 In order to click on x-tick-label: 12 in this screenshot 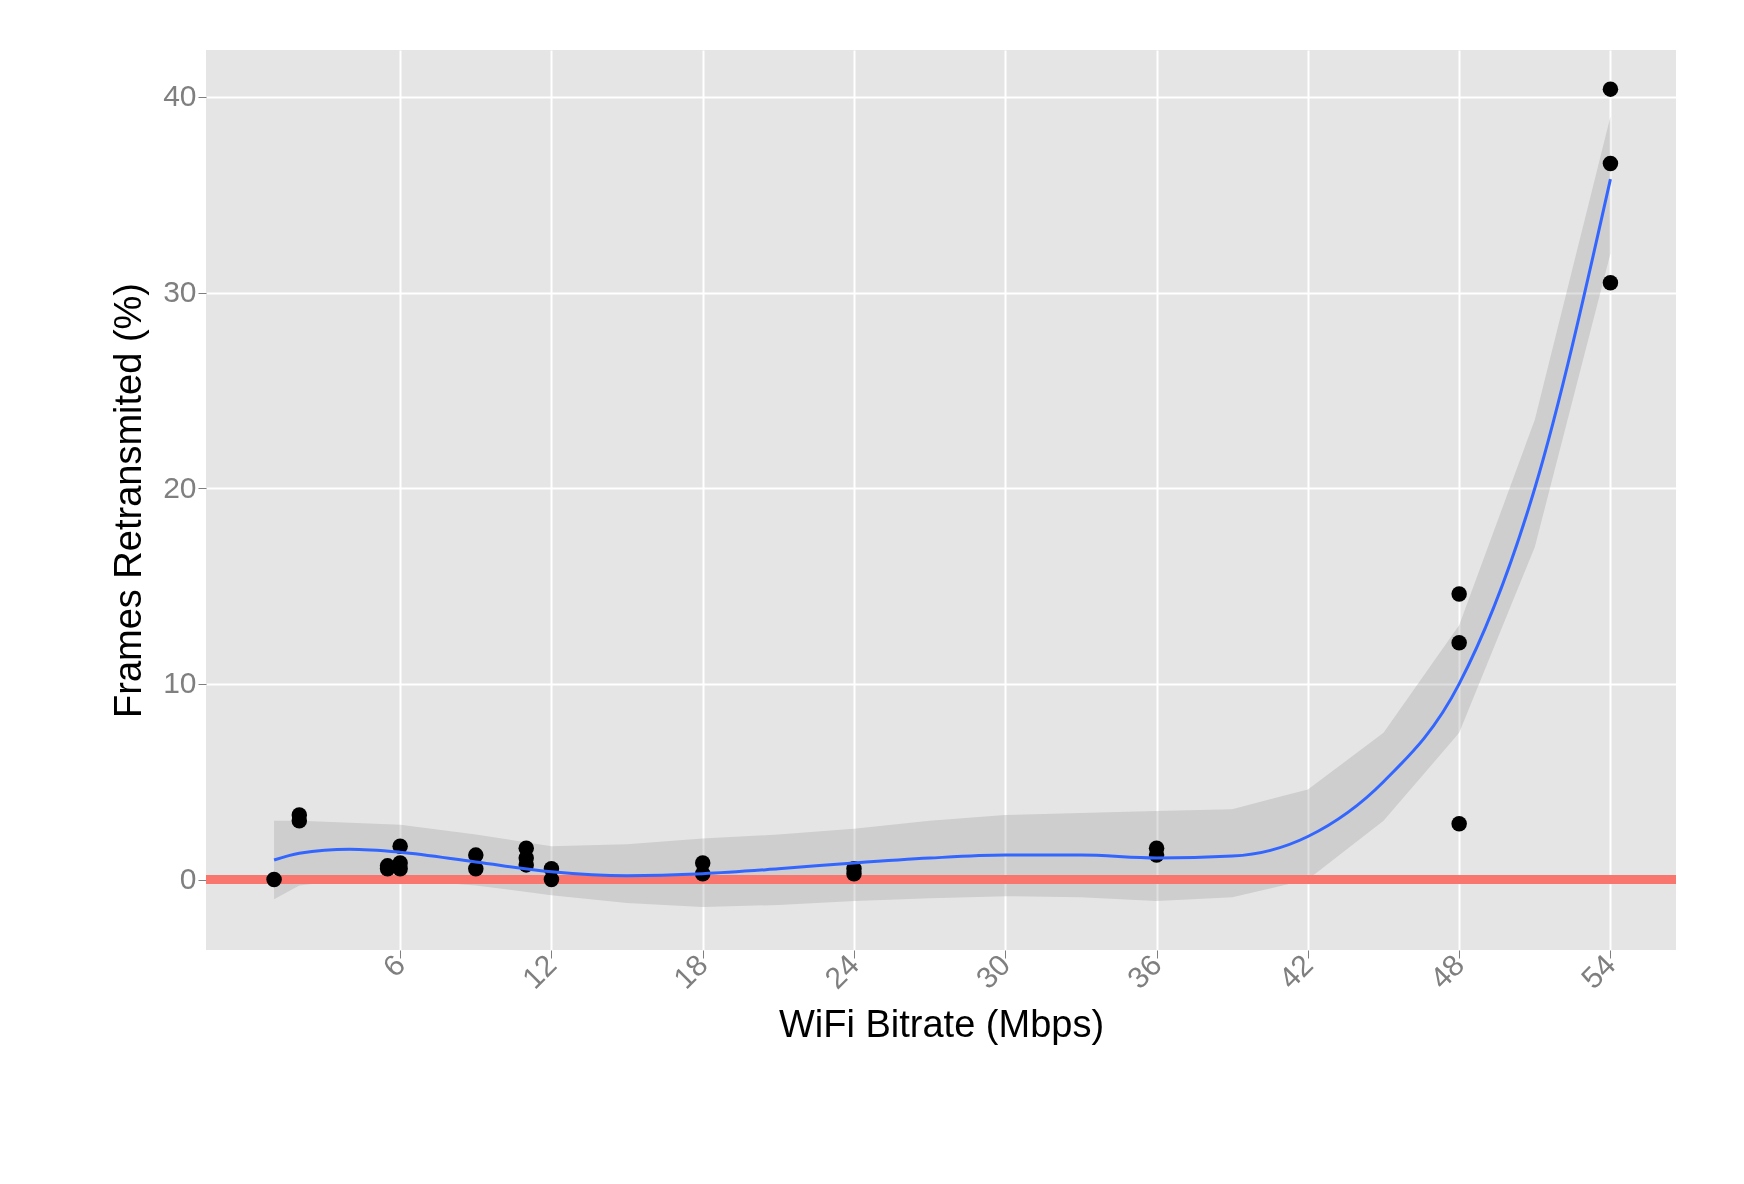, I will do `click(539, 971)`.